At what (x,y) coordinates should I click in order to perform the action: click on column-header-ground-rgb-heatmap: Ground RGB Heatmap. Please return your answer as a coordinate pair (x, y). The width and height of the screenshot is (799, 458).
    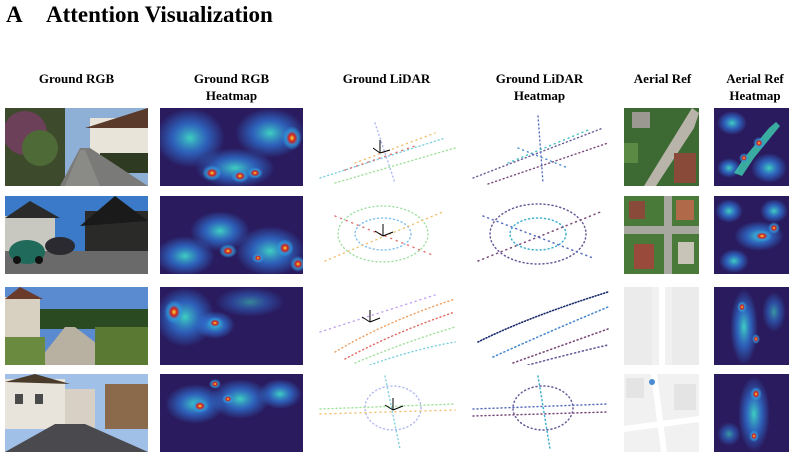
    Looking at the image, I should click on (231, 87).